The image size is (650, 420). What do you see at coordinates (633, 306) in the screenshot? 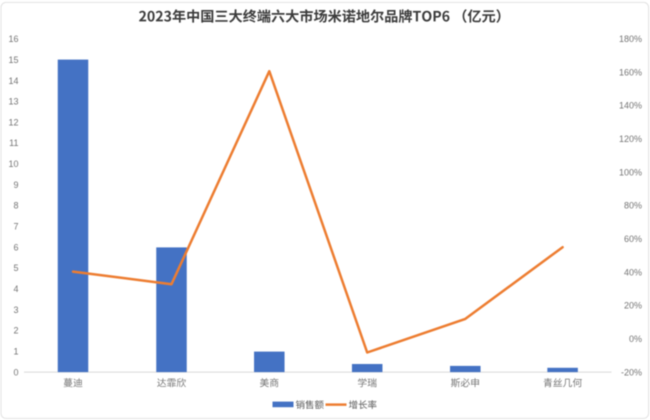
I see `svg-text: 20%` at bounding box center [633, 306].